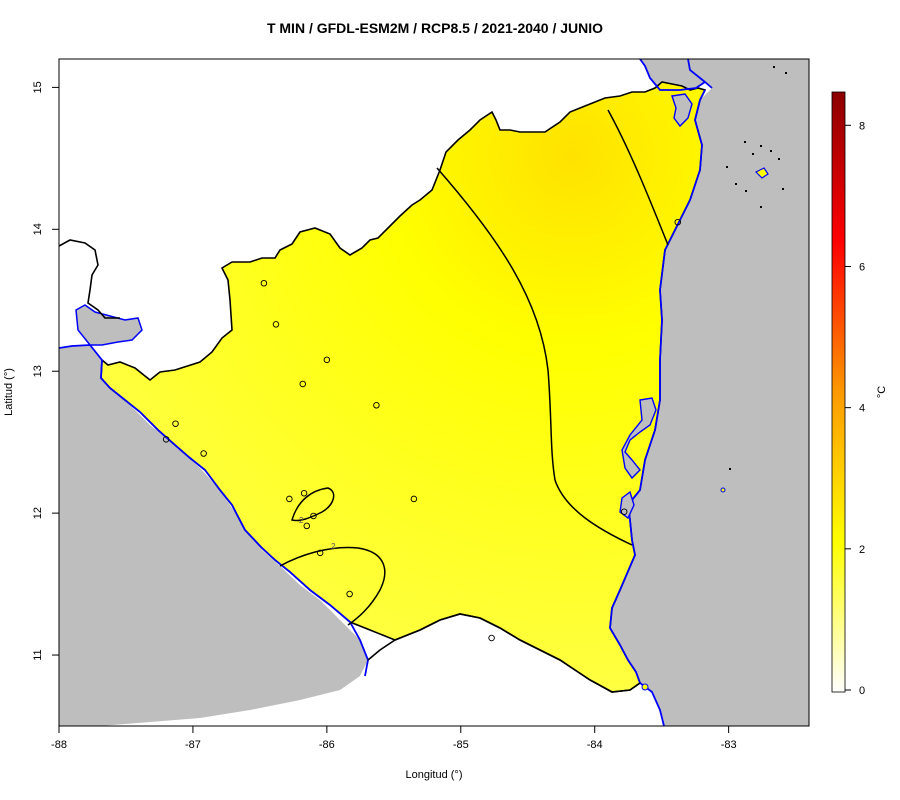 The image size is (900, 800). What do you see at coordinates (595, 745) in the screenshot?
I see `x-tick-label: -84` at bounding box center [595, 745].